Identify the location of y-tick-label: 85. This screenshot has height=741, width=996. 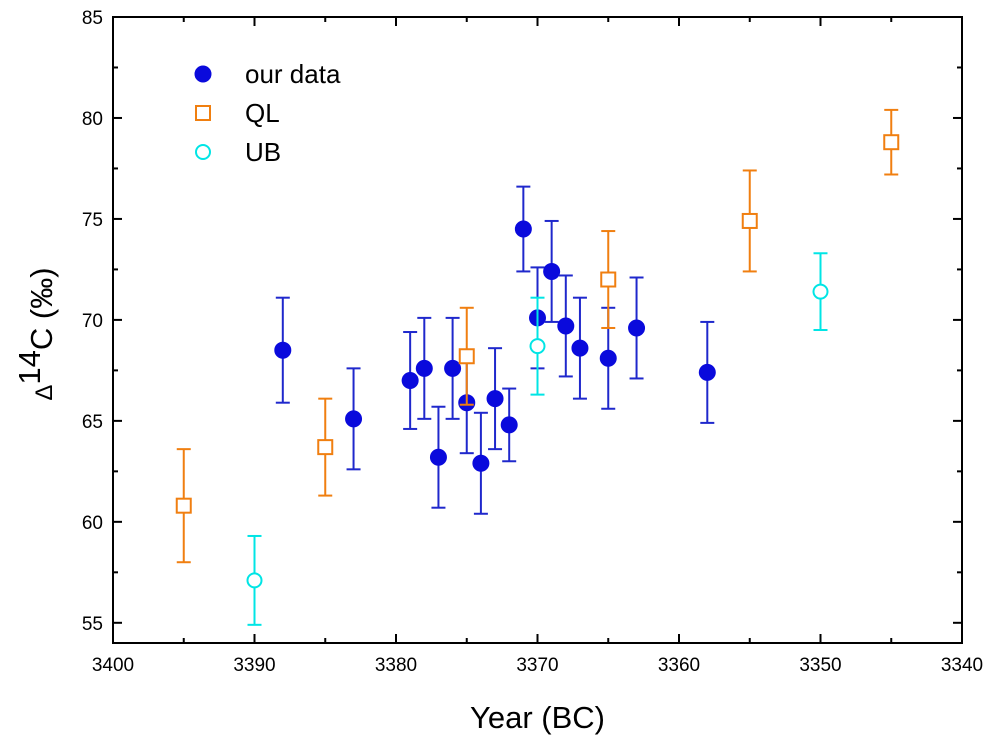
(92, 18).